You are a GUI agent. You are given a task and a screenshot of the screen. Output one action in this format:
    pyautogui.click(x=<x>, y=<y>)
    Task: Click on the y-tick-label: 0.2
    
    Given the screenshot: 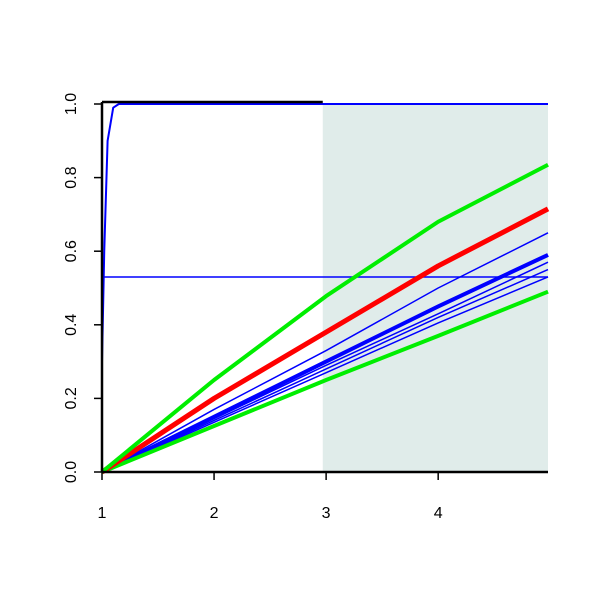 What is the action you would take?
    pyautogui.click(x=71, y=398)
    